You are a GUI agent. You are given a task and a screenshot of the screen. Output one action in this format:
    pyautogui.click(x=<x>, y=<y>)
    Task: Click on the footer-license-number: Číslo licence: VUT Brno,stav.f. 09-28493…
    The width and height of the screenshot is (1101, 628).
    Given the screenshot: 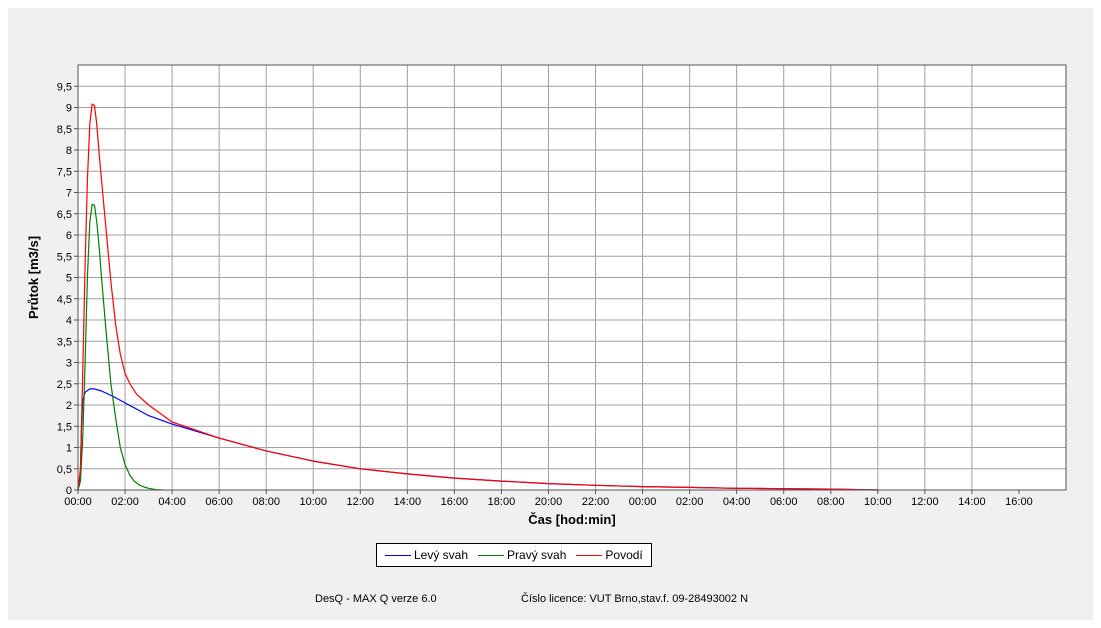 What is the action you would take?
    pyautogui.click(x=635, y=599)
    